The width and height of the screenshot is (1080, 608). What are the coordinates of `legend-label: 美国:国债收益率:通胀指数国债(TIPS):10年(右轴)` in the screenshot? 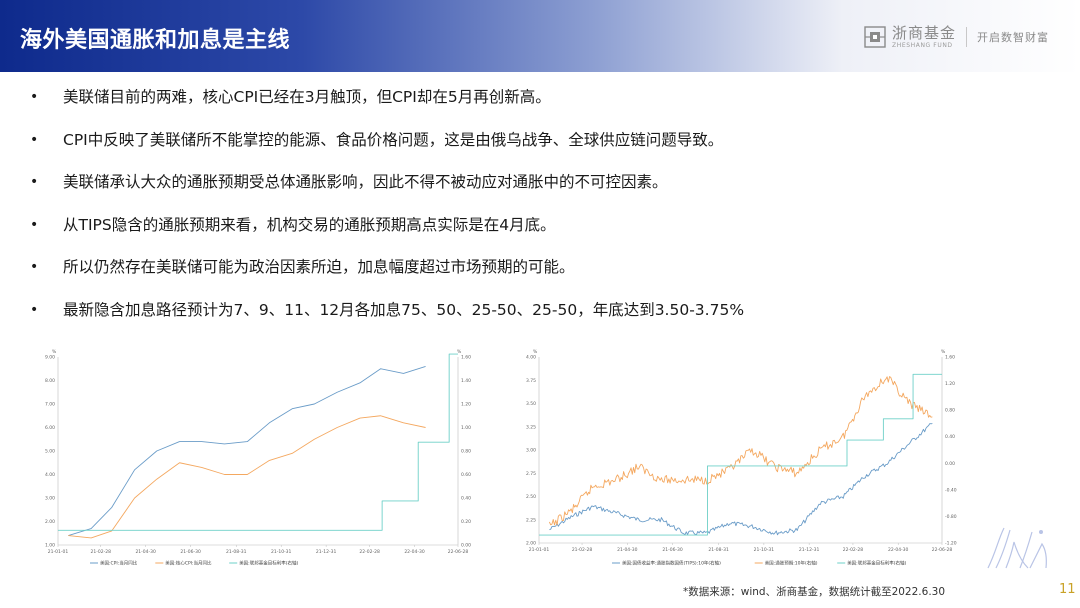 It's located at (671, 563).